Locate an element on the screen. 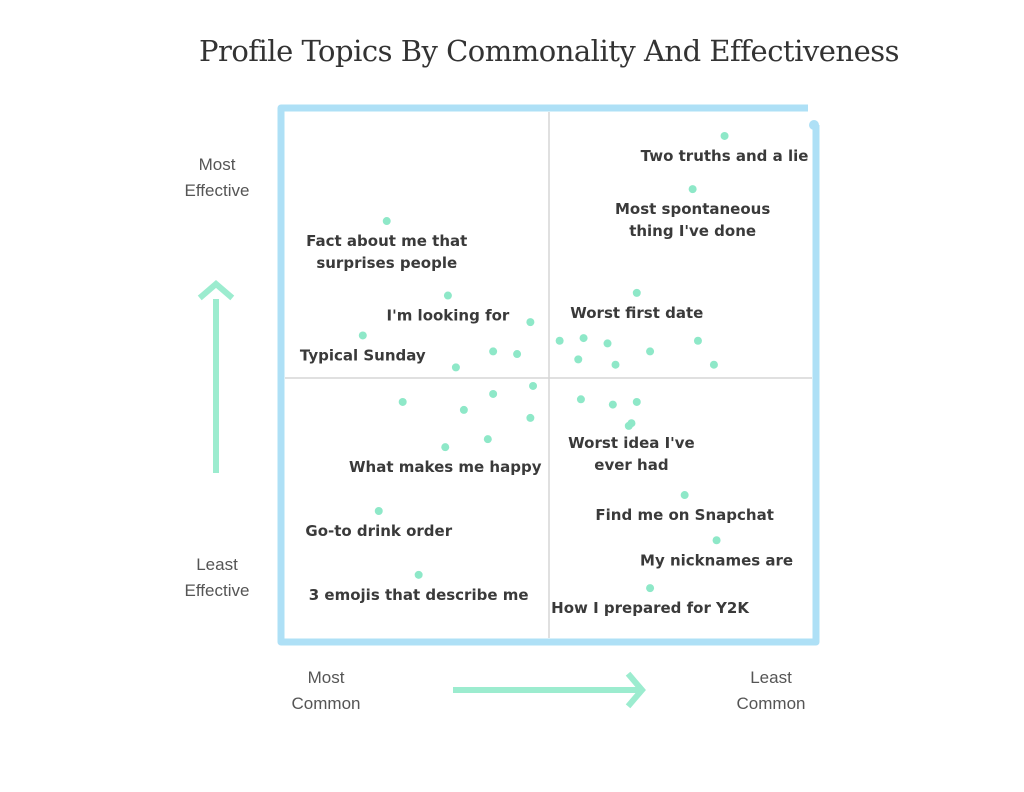 This screenshot has height=792, width=1024. point-label: 3 emojis that describe me is located at coordinates (419, 595).